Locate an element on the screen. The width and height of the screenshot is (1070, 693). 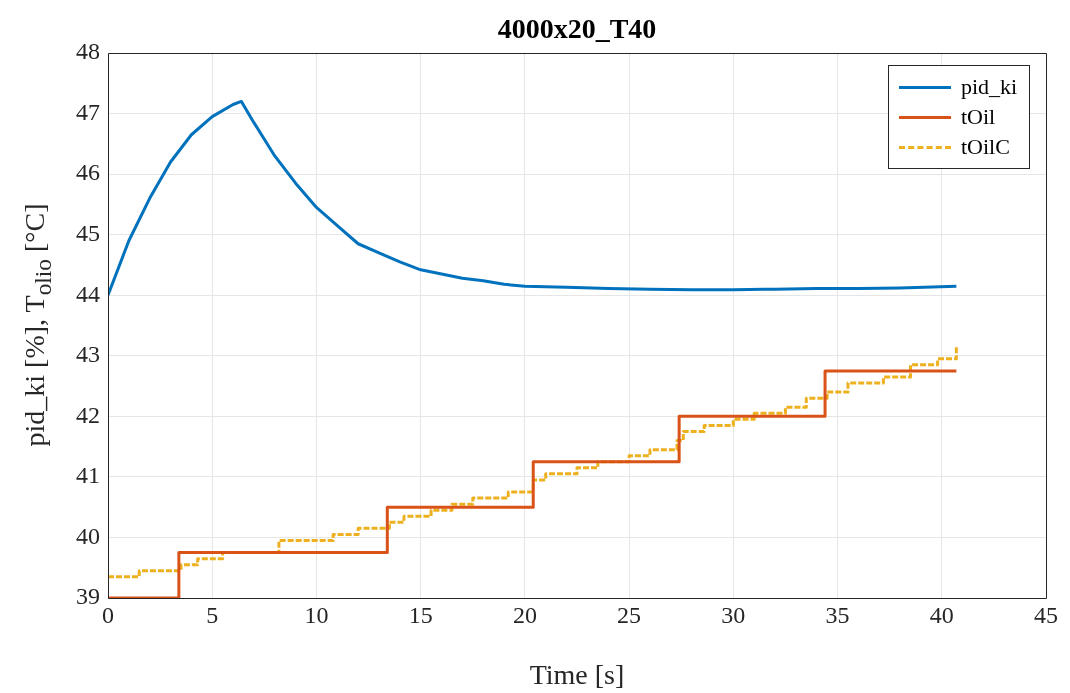
x-axis-title: Time [s] is located at coordinates (577, 674).